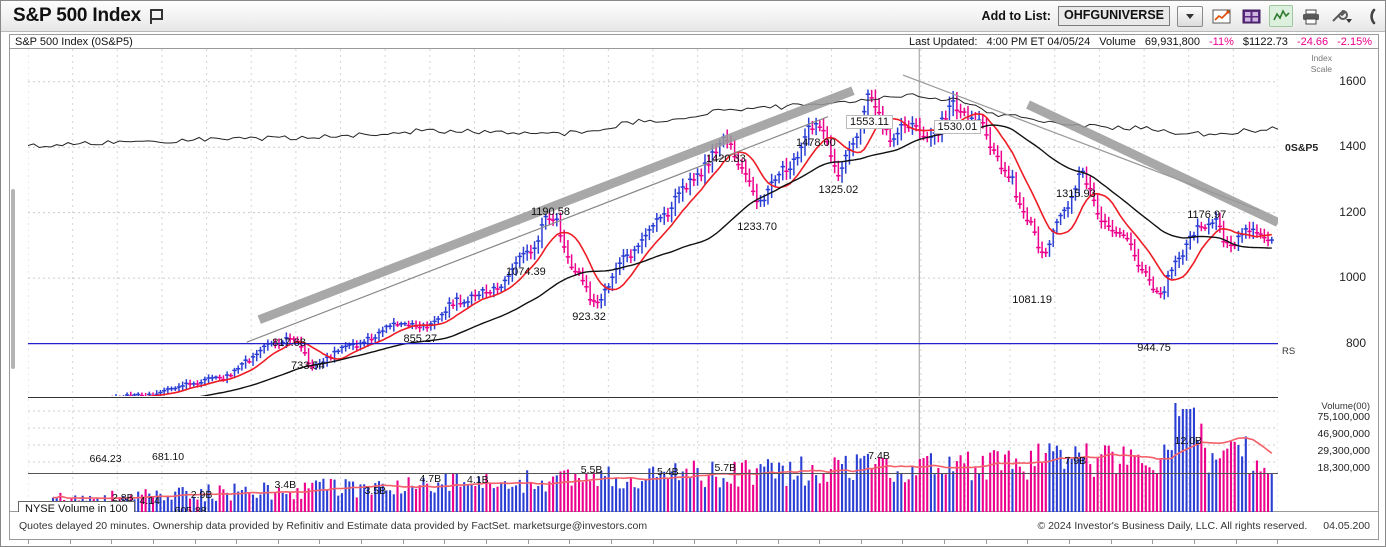  What do you see at coordinates (478, 480) in the screenshot?
I see `volume-annotation: 4.1B` at bounding box center [478, 480].